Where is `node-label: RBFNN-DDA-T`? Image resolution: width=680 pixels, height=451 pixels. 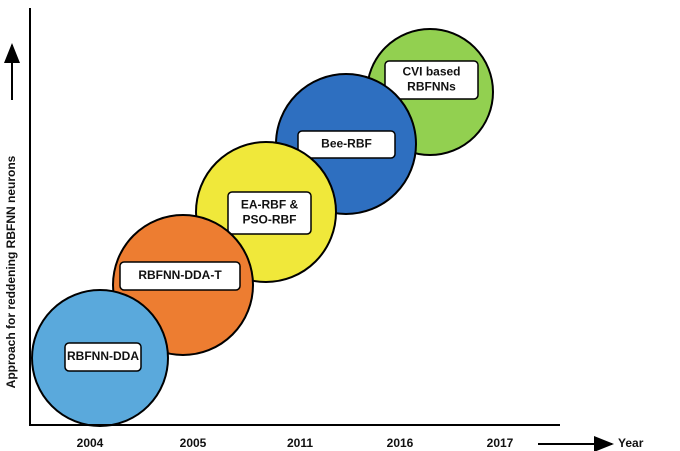
node-label: RBFNN-DDA-T is located at coordinates (180, 275).